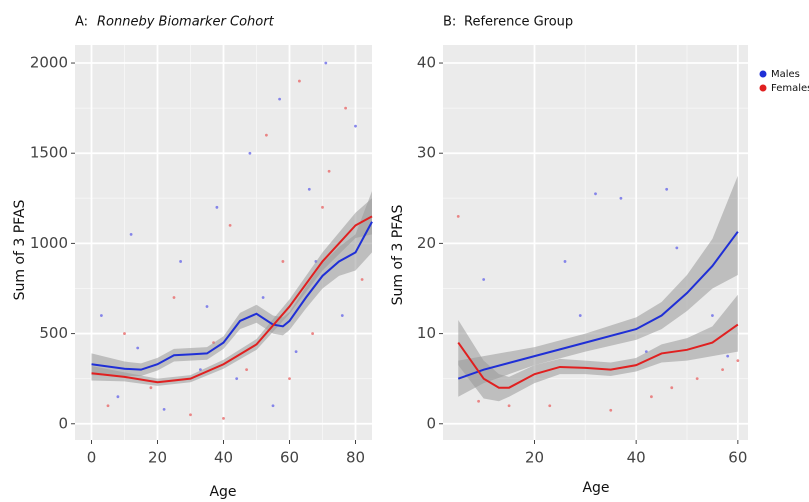 The image size is (809, 502). Describe the element at coordinates (186, 22) in the screenshot. I see `chart-title: Ronneby Biomarker Cohort` at that location.